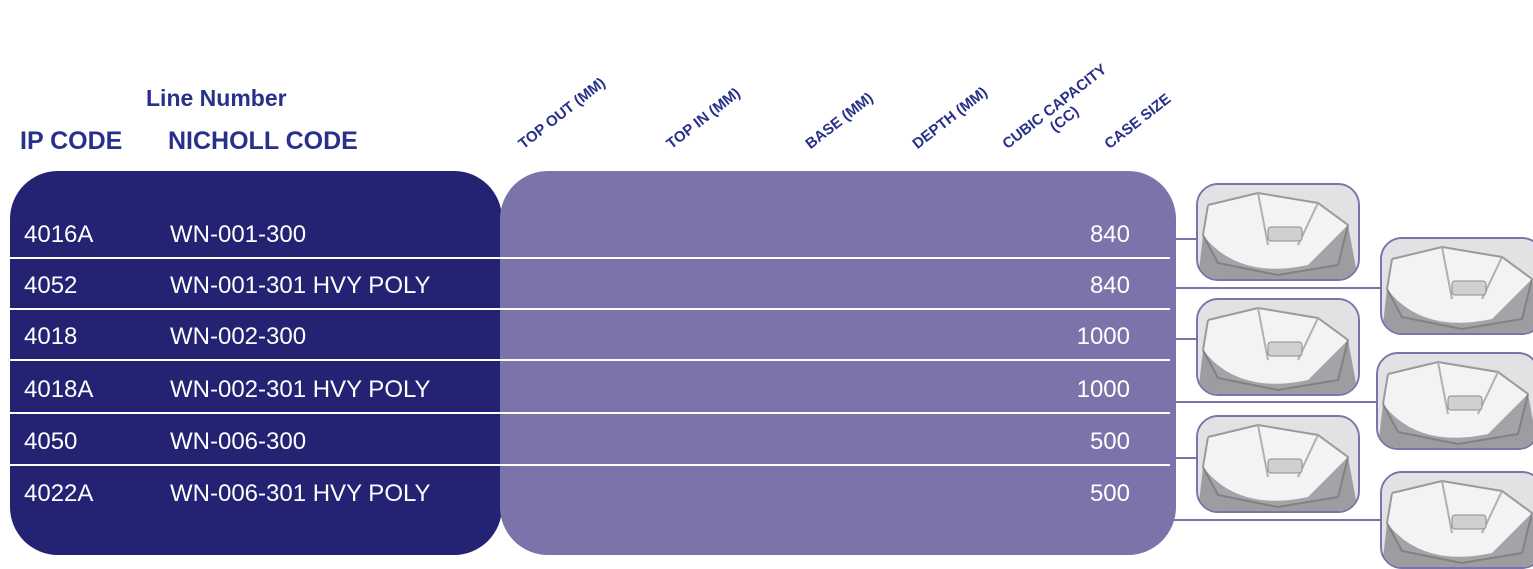  Describe the element at coordinates (839, 121) in the screenshot. I see `column-header-base: BASE (MM)` at that location.